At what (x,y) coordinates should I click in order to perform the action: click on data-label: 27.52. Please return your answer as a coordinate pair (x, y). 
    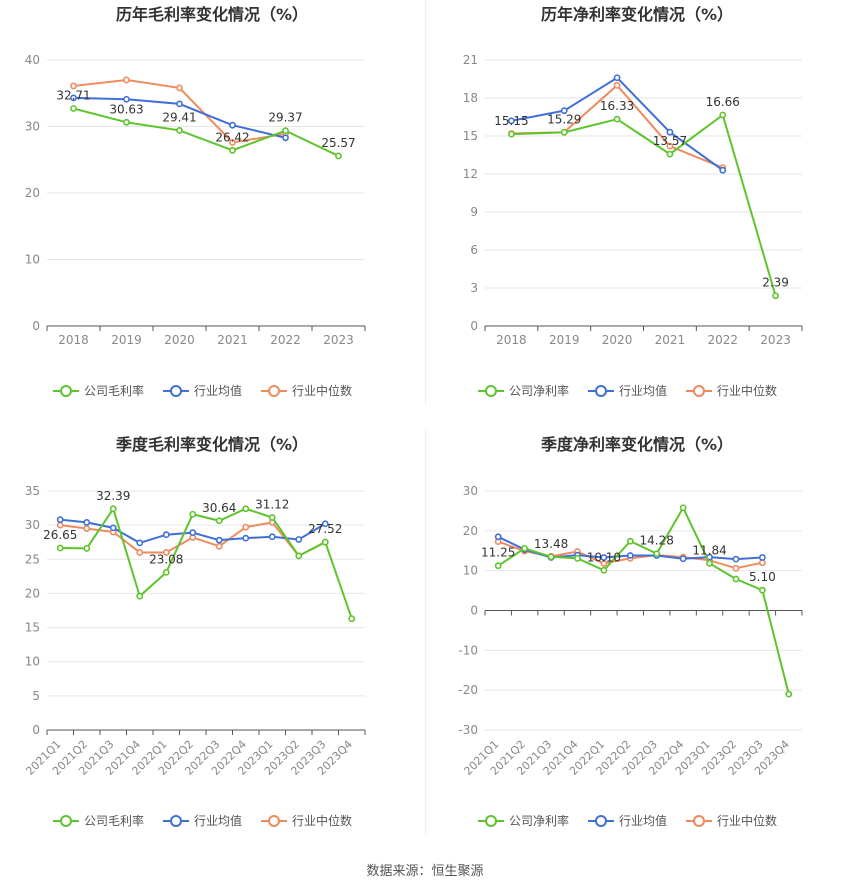
    Looking at the image, I should click on (325, 529).